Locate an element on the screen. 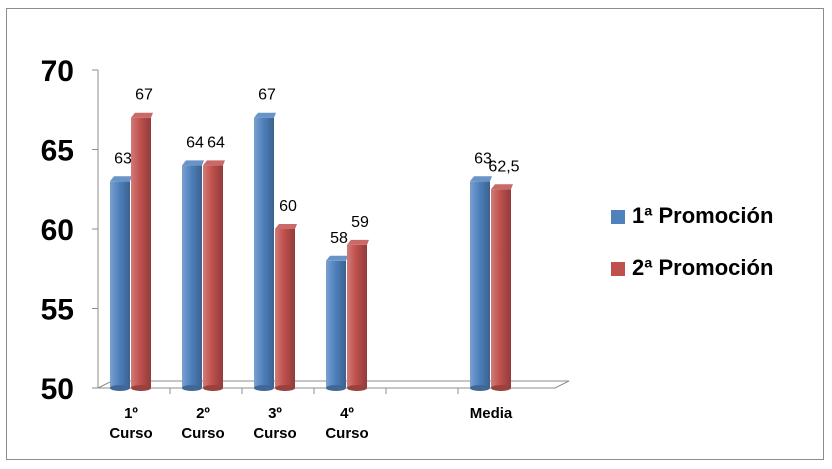  x-tick-label: Media is located at coordinates (491, 413).